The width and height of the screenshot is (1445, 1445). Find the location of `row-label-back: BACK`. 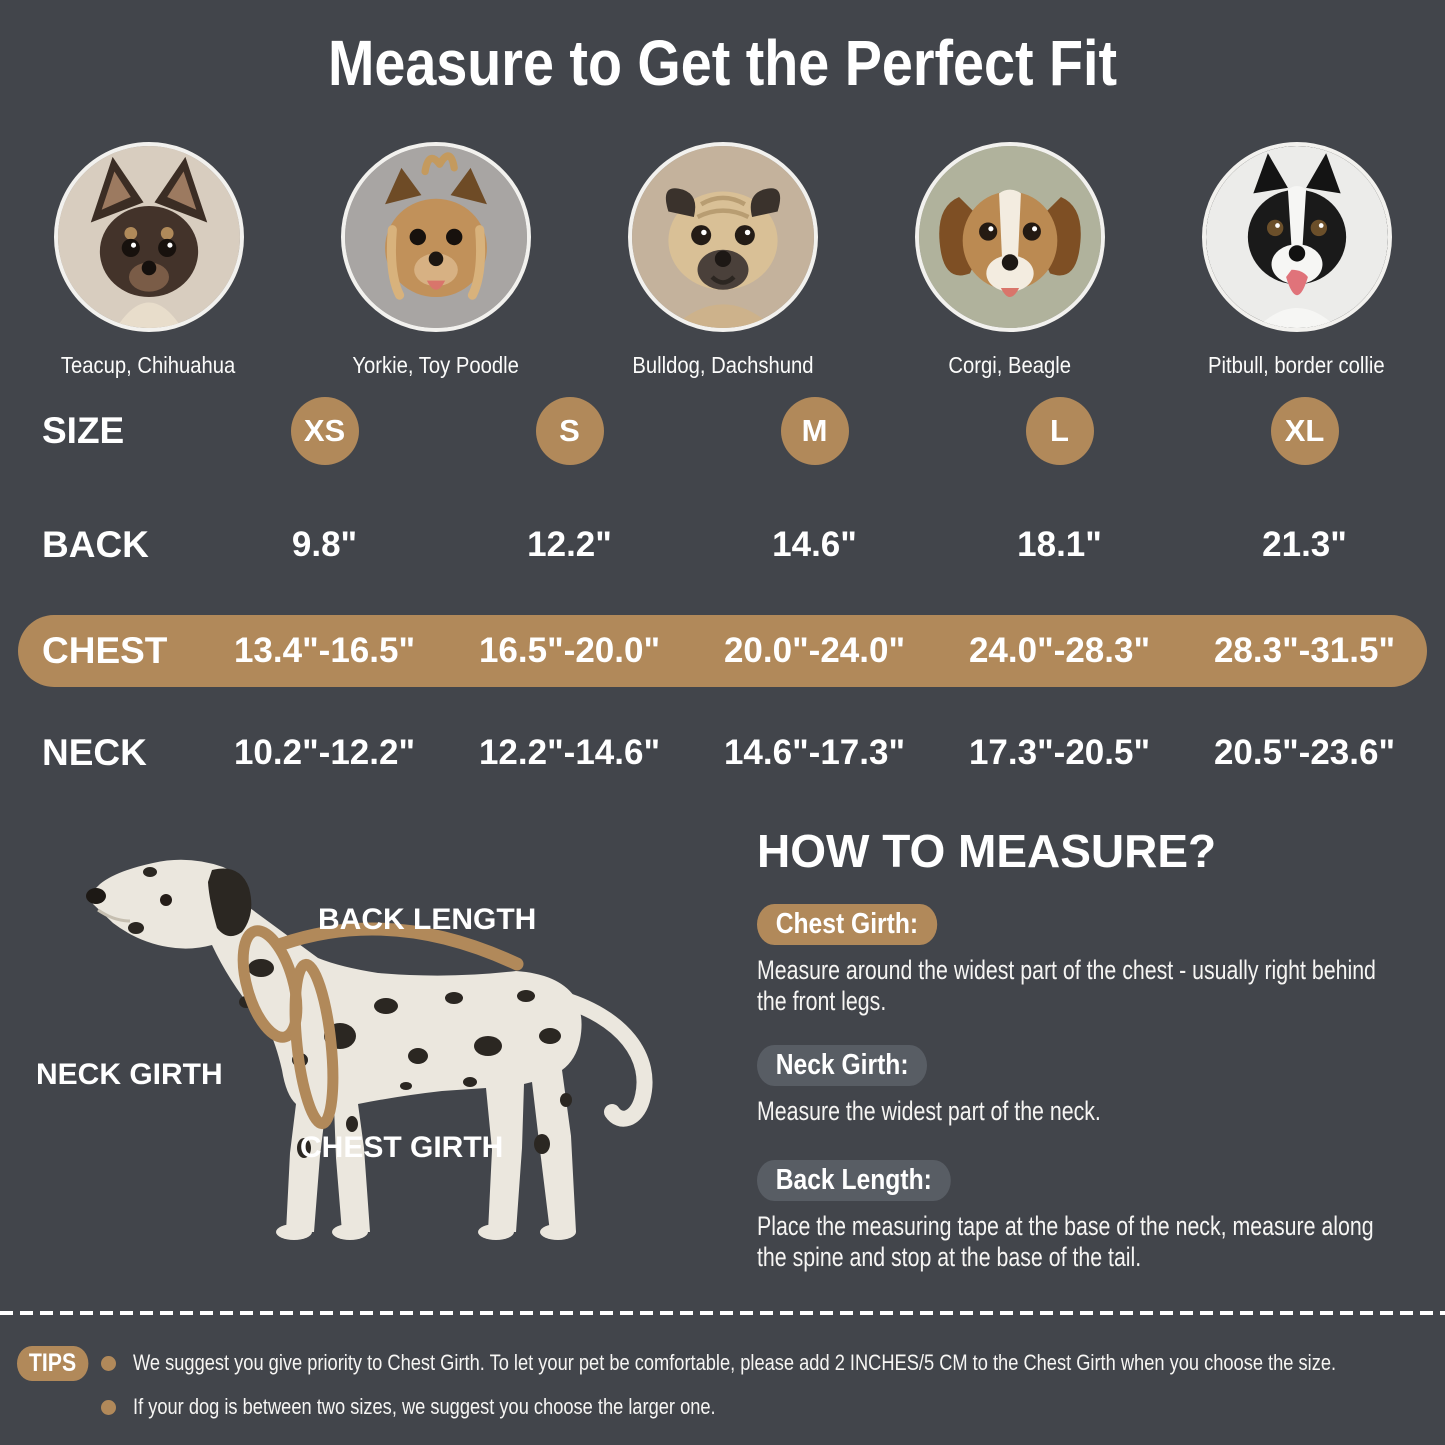

row-label-back: BACK is located at coordinates (95, 544).